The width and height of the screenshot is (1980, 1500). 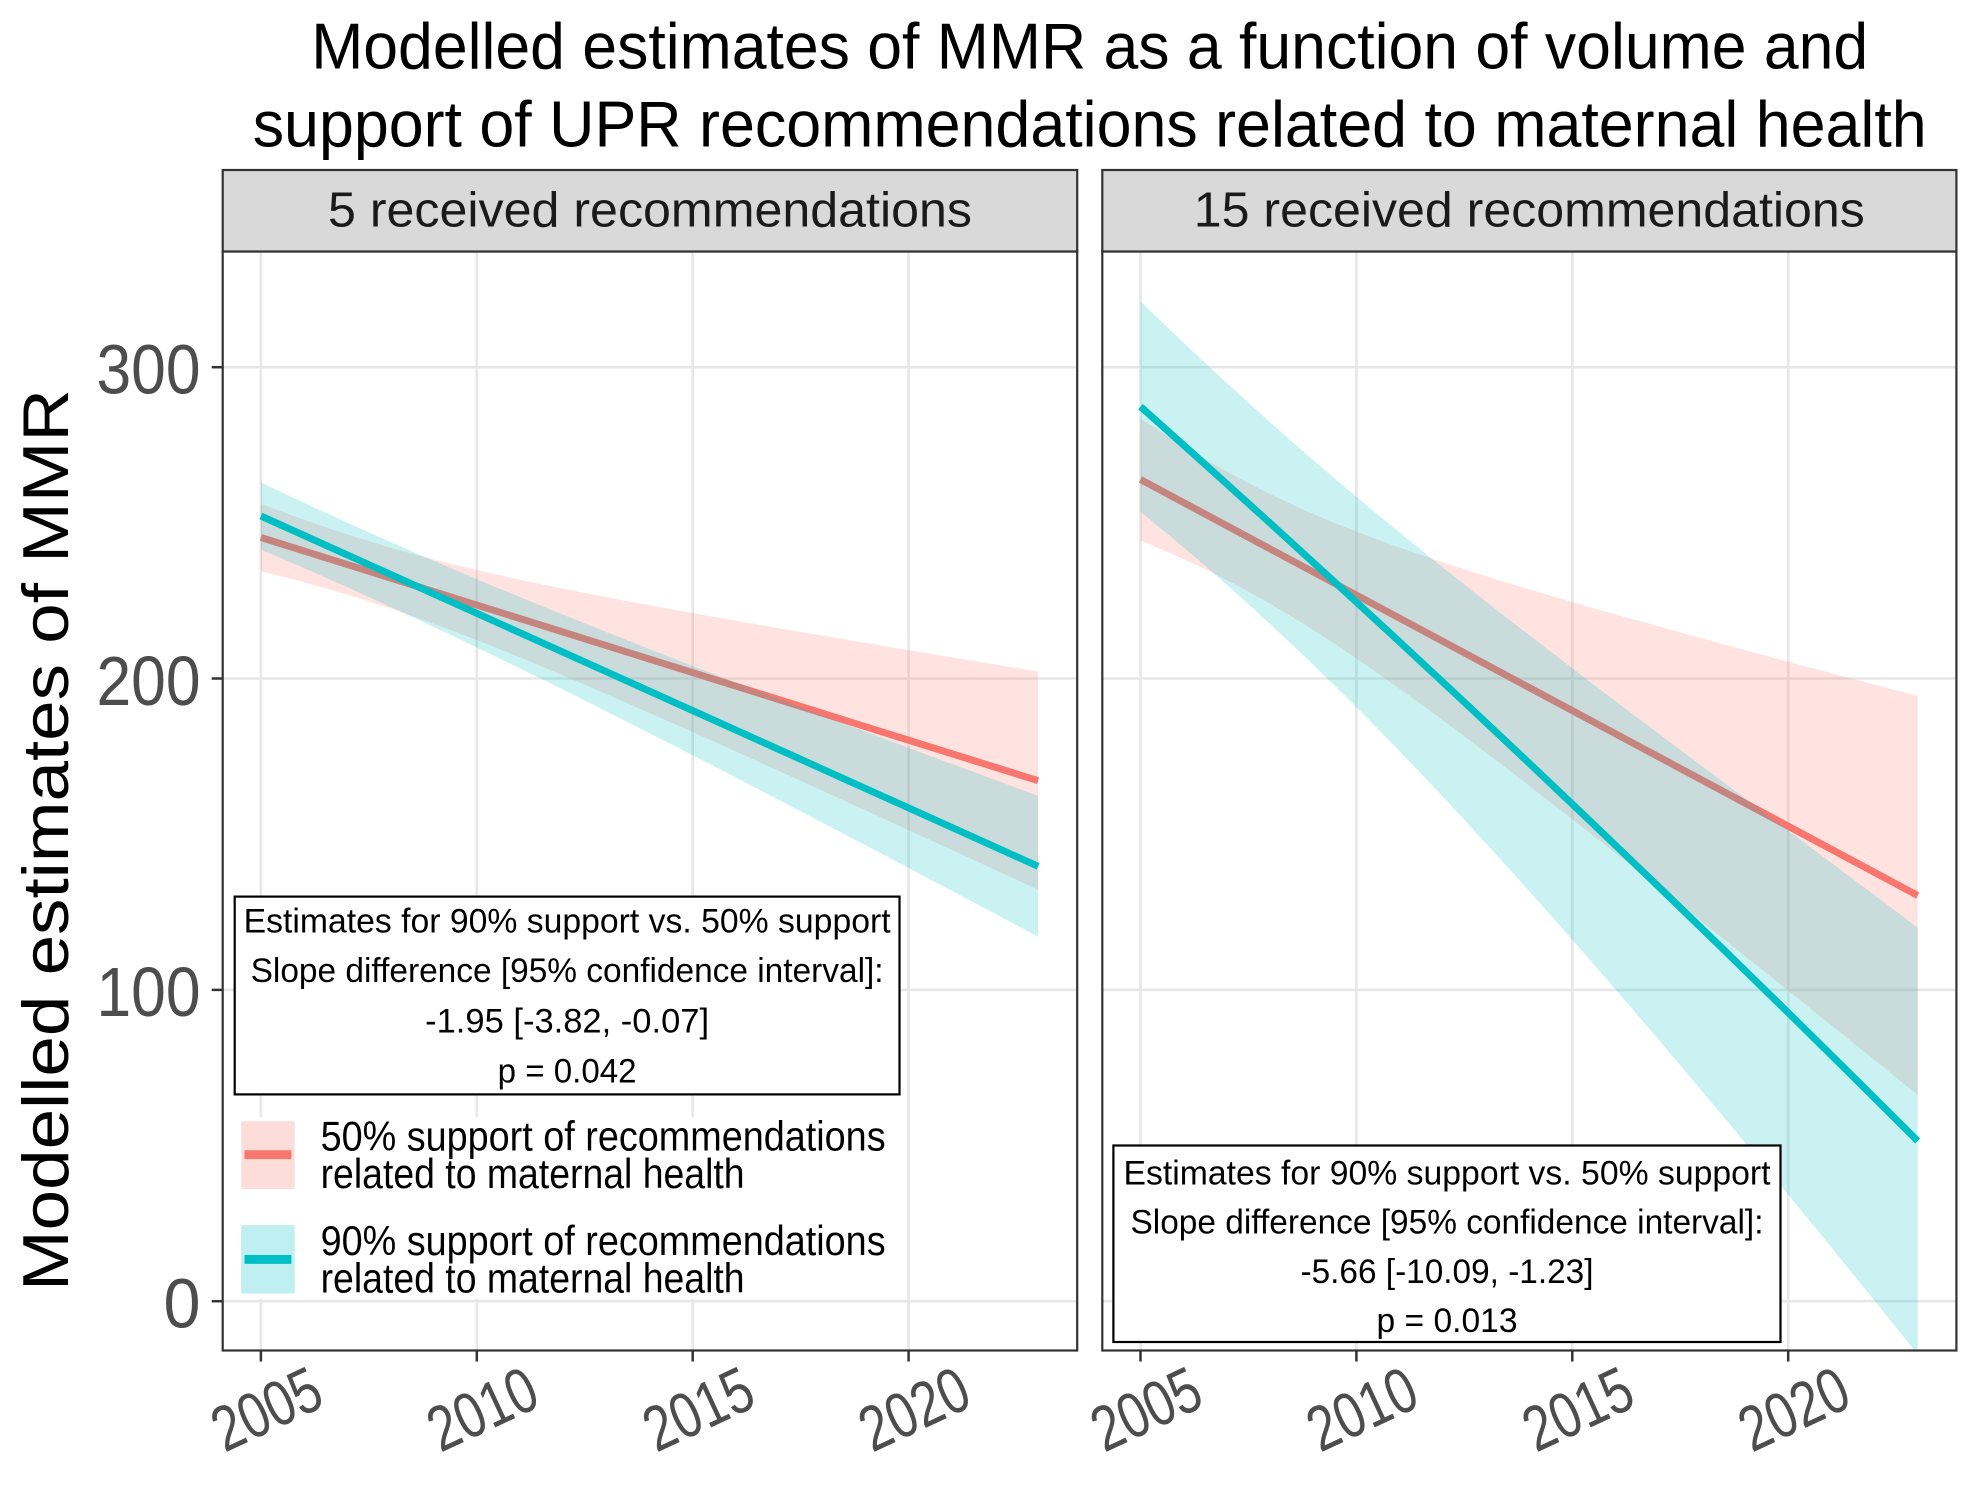 I want to click on svg-text: 0, so click(x=182, y=1304).